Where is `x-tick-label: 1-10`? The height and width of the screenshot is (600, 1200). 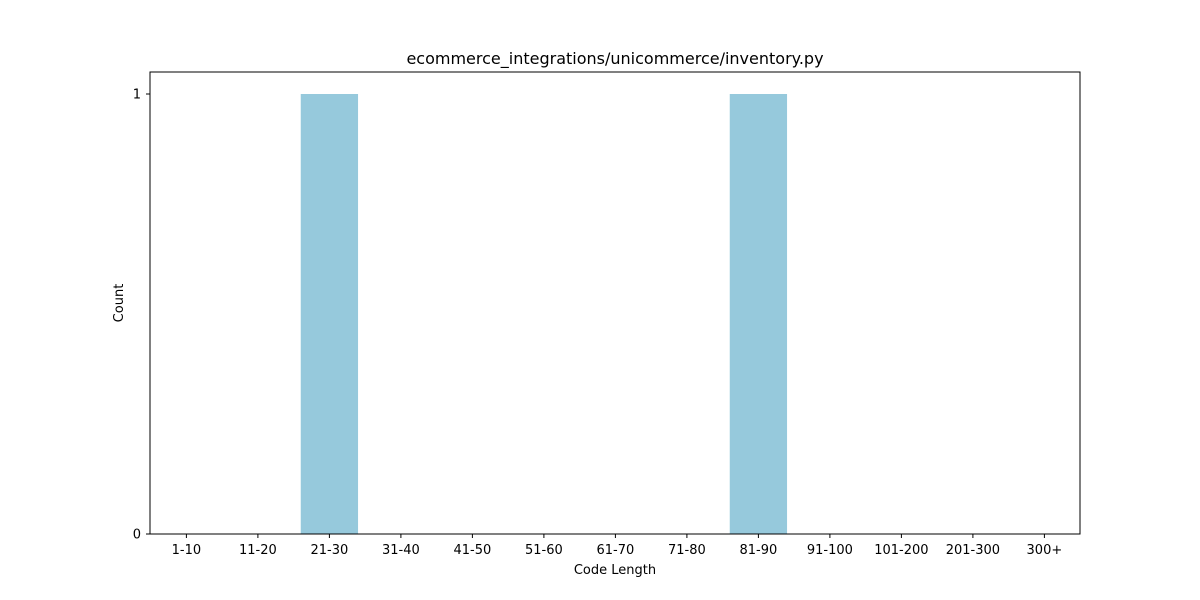 x-tick-label: 1-10 is located at coordinates (187, 550).